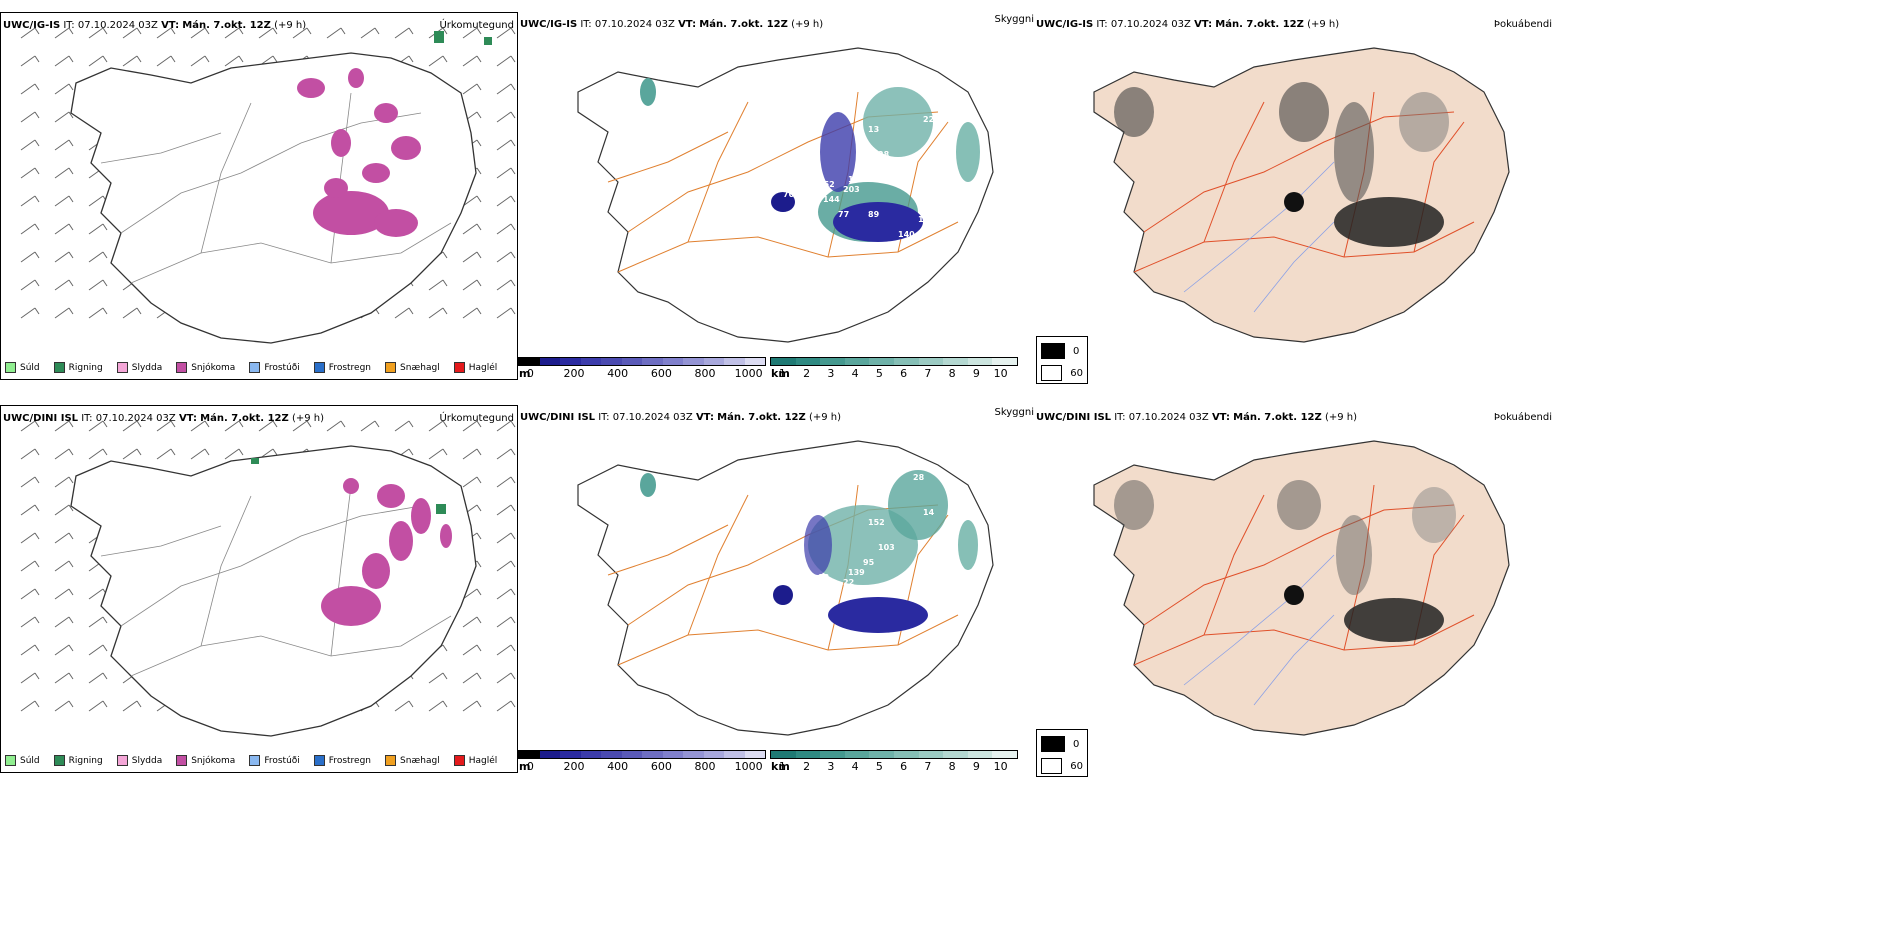 This screenshot has width=1900, height=950. Describe the element at coordinates (476, 25) in the screenshot. I see `variable-name: Úrkomutegund` at that location.